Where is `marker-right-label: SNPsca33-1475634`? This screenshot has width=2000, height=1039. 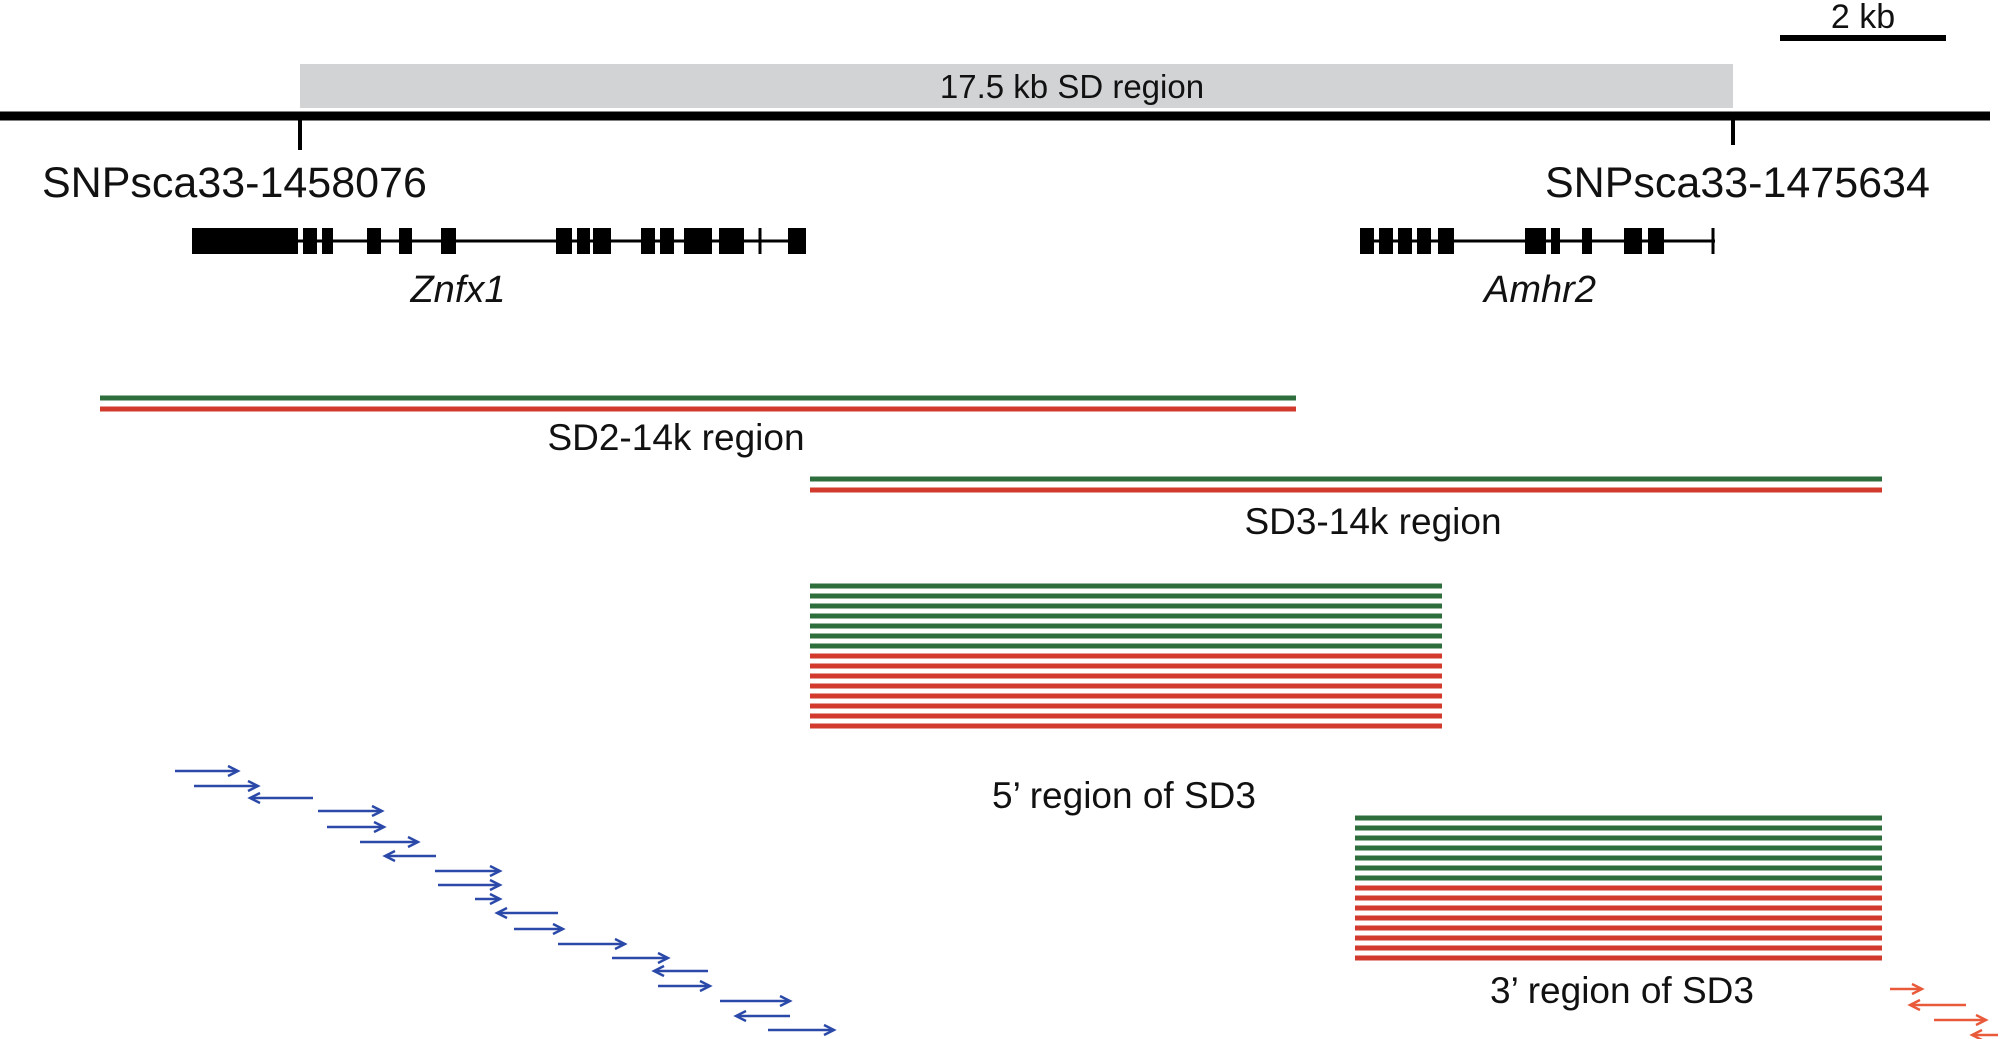
marker-right-label: SNPsca33-1475634 is located at coordinates (1737, 183).